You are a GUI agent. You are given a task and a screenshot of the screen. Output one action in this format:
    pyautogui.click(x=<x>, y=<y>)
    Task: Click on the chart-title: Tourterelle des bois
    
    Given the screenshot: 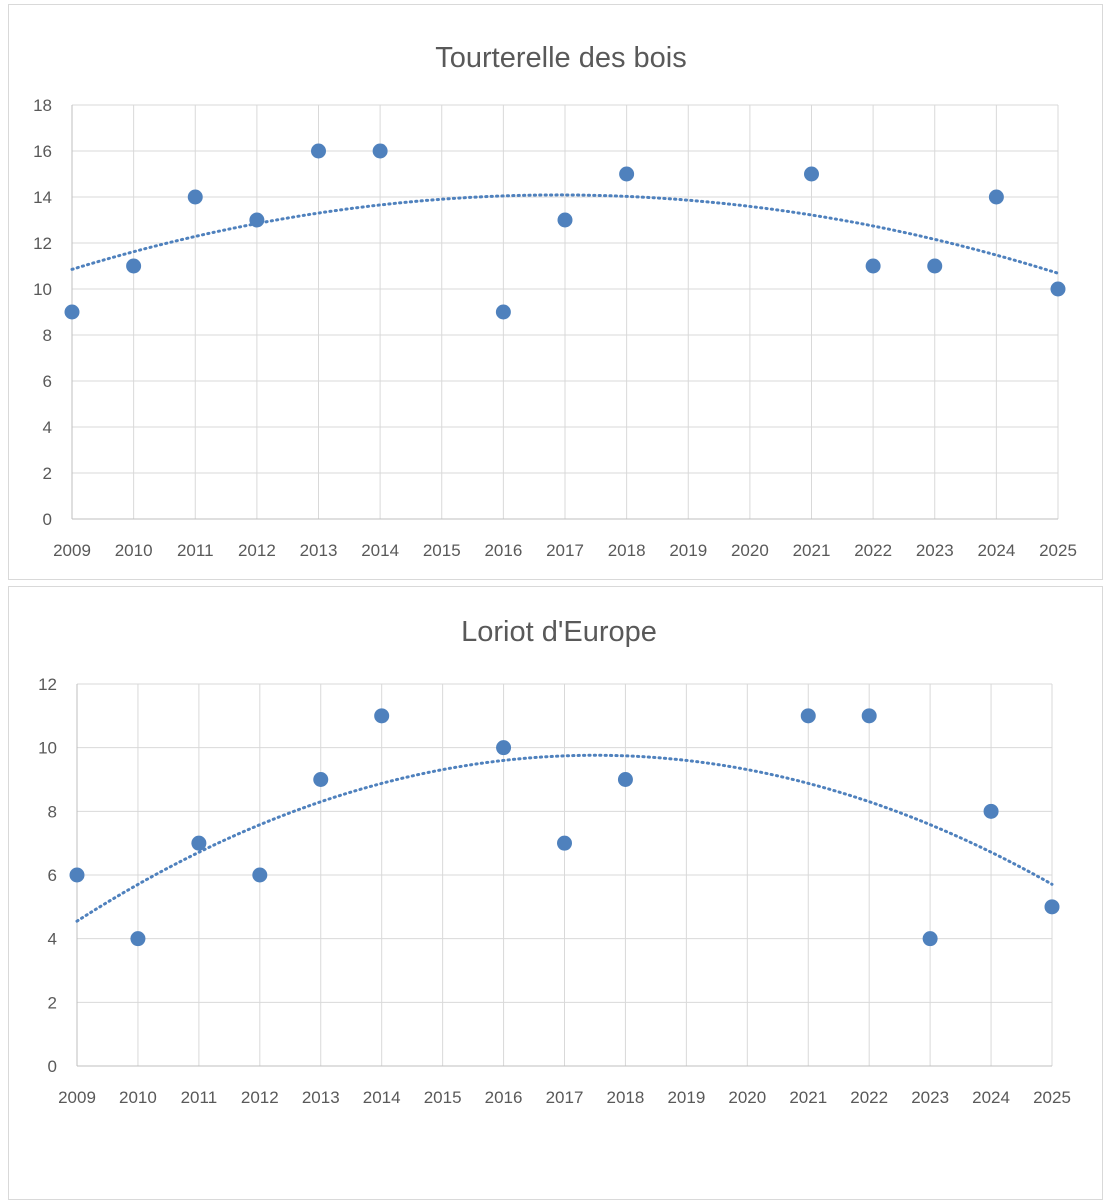 What is the action you would take?
    pyautogui.click(x=560, y=58)
    